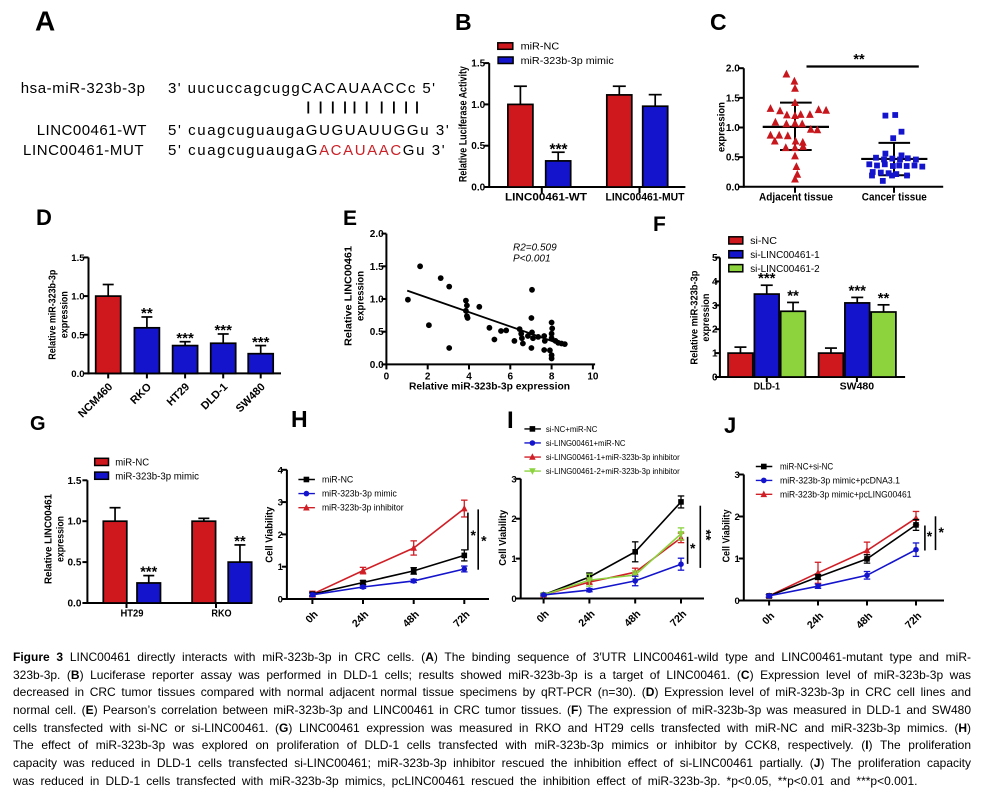 This screenshot has width=983, height=797. Describe the element at coordinates (535, 248) in the screenshot. I see `svg-text: R2=0.509` at that location.